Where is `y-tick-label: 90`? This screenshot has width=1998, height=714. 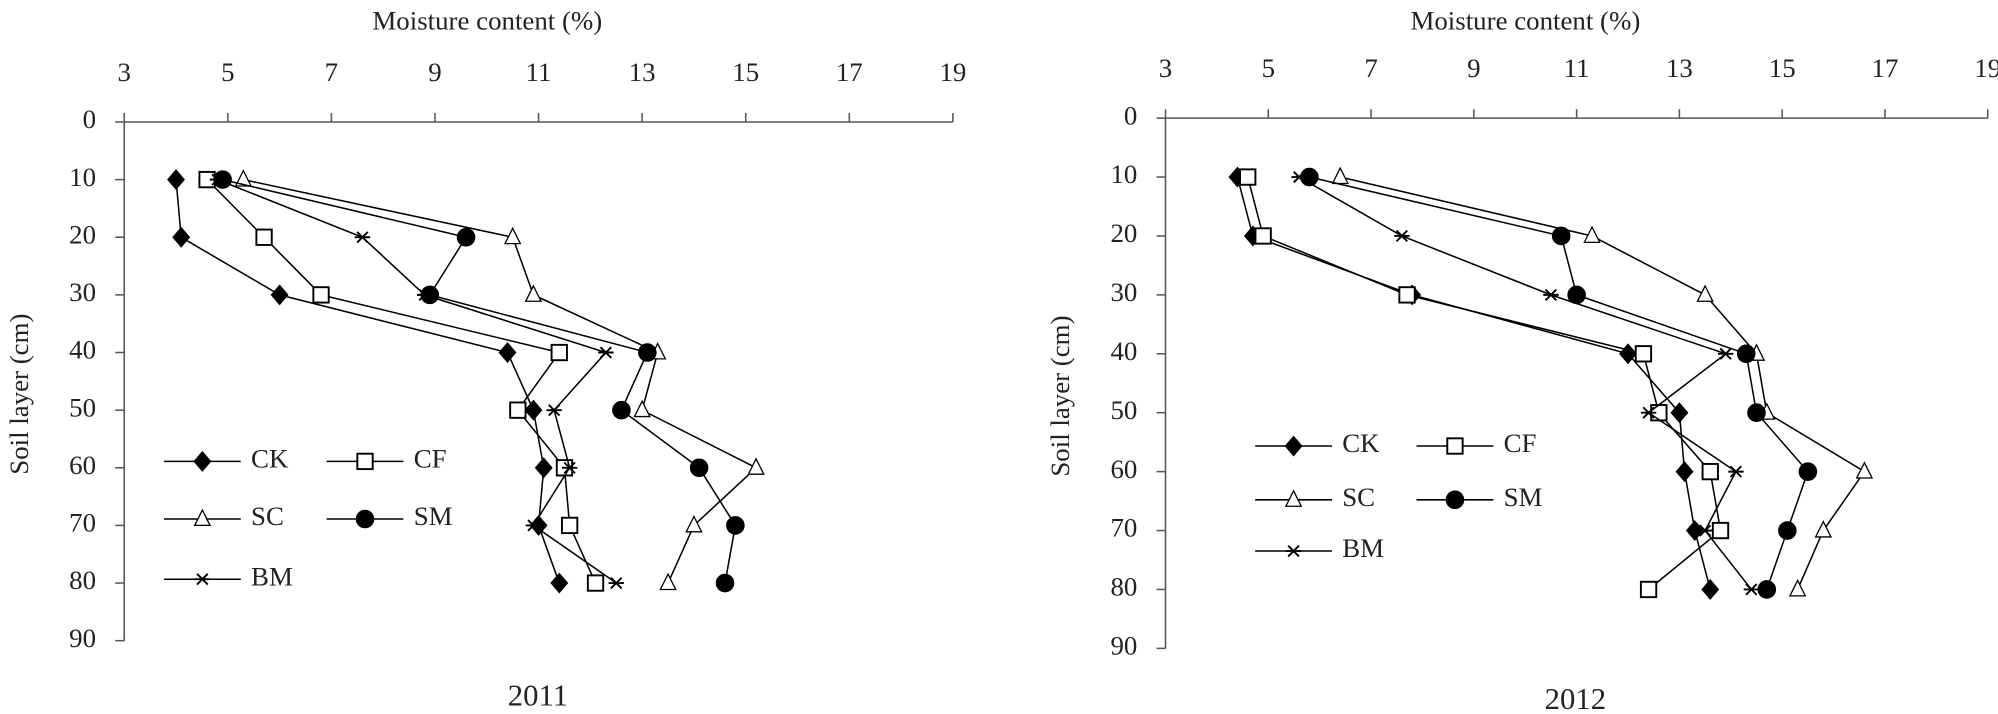 y-tick-label: 90 is located at coordinates (82, 638).